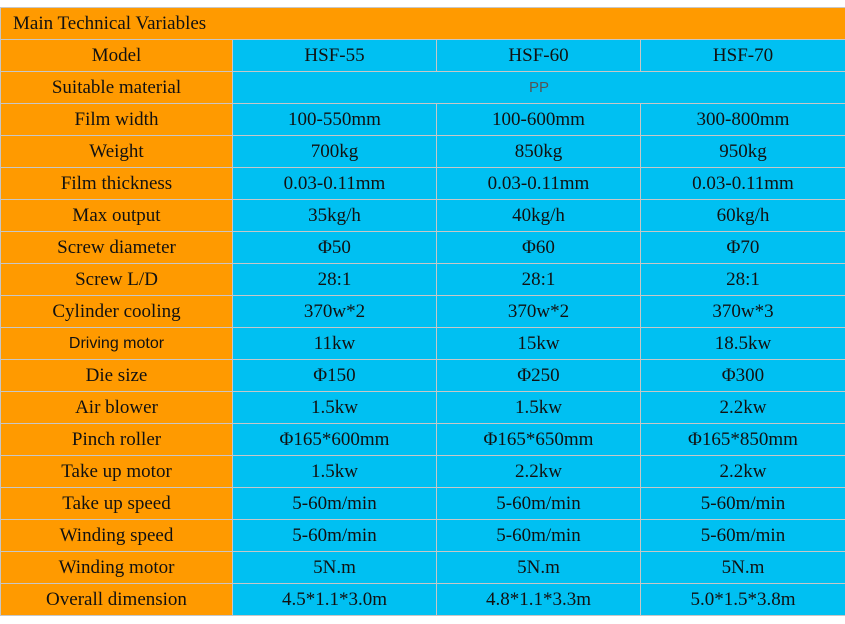  I want to click on table-row: Cylinder cooling 370w*2 370w*2 370w*3, so click(422, 311).